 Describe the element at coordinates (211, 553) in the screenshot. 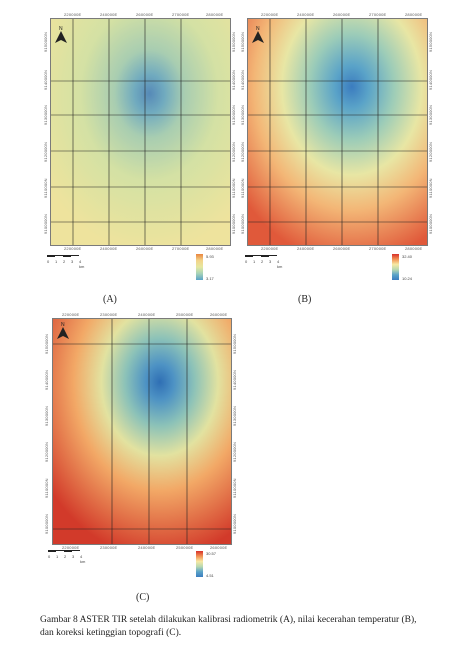

I see `legend-max: 30.57` at that location.